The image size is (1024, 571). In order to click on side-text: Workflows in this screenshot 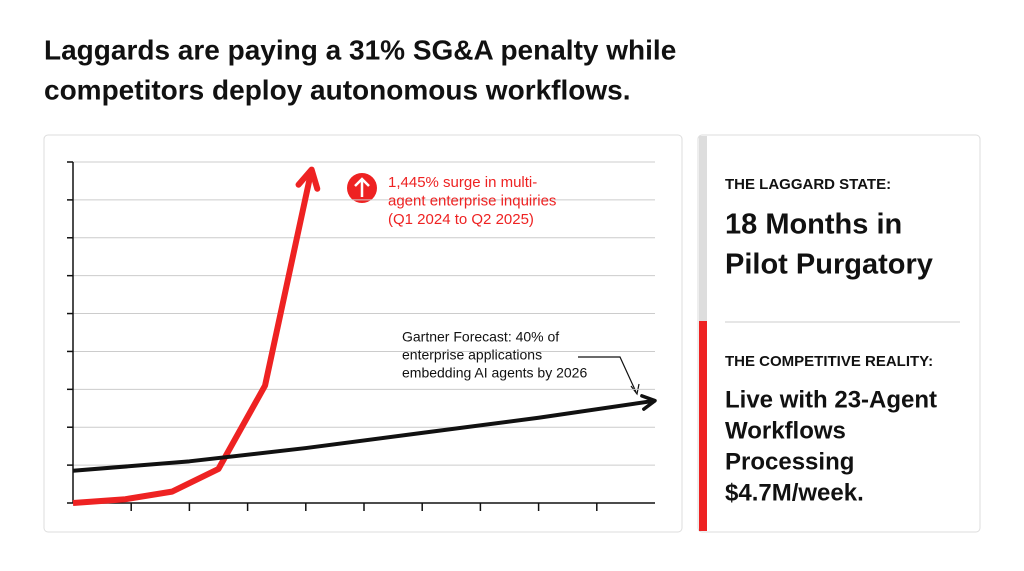, I will do `click(785, 430)`.